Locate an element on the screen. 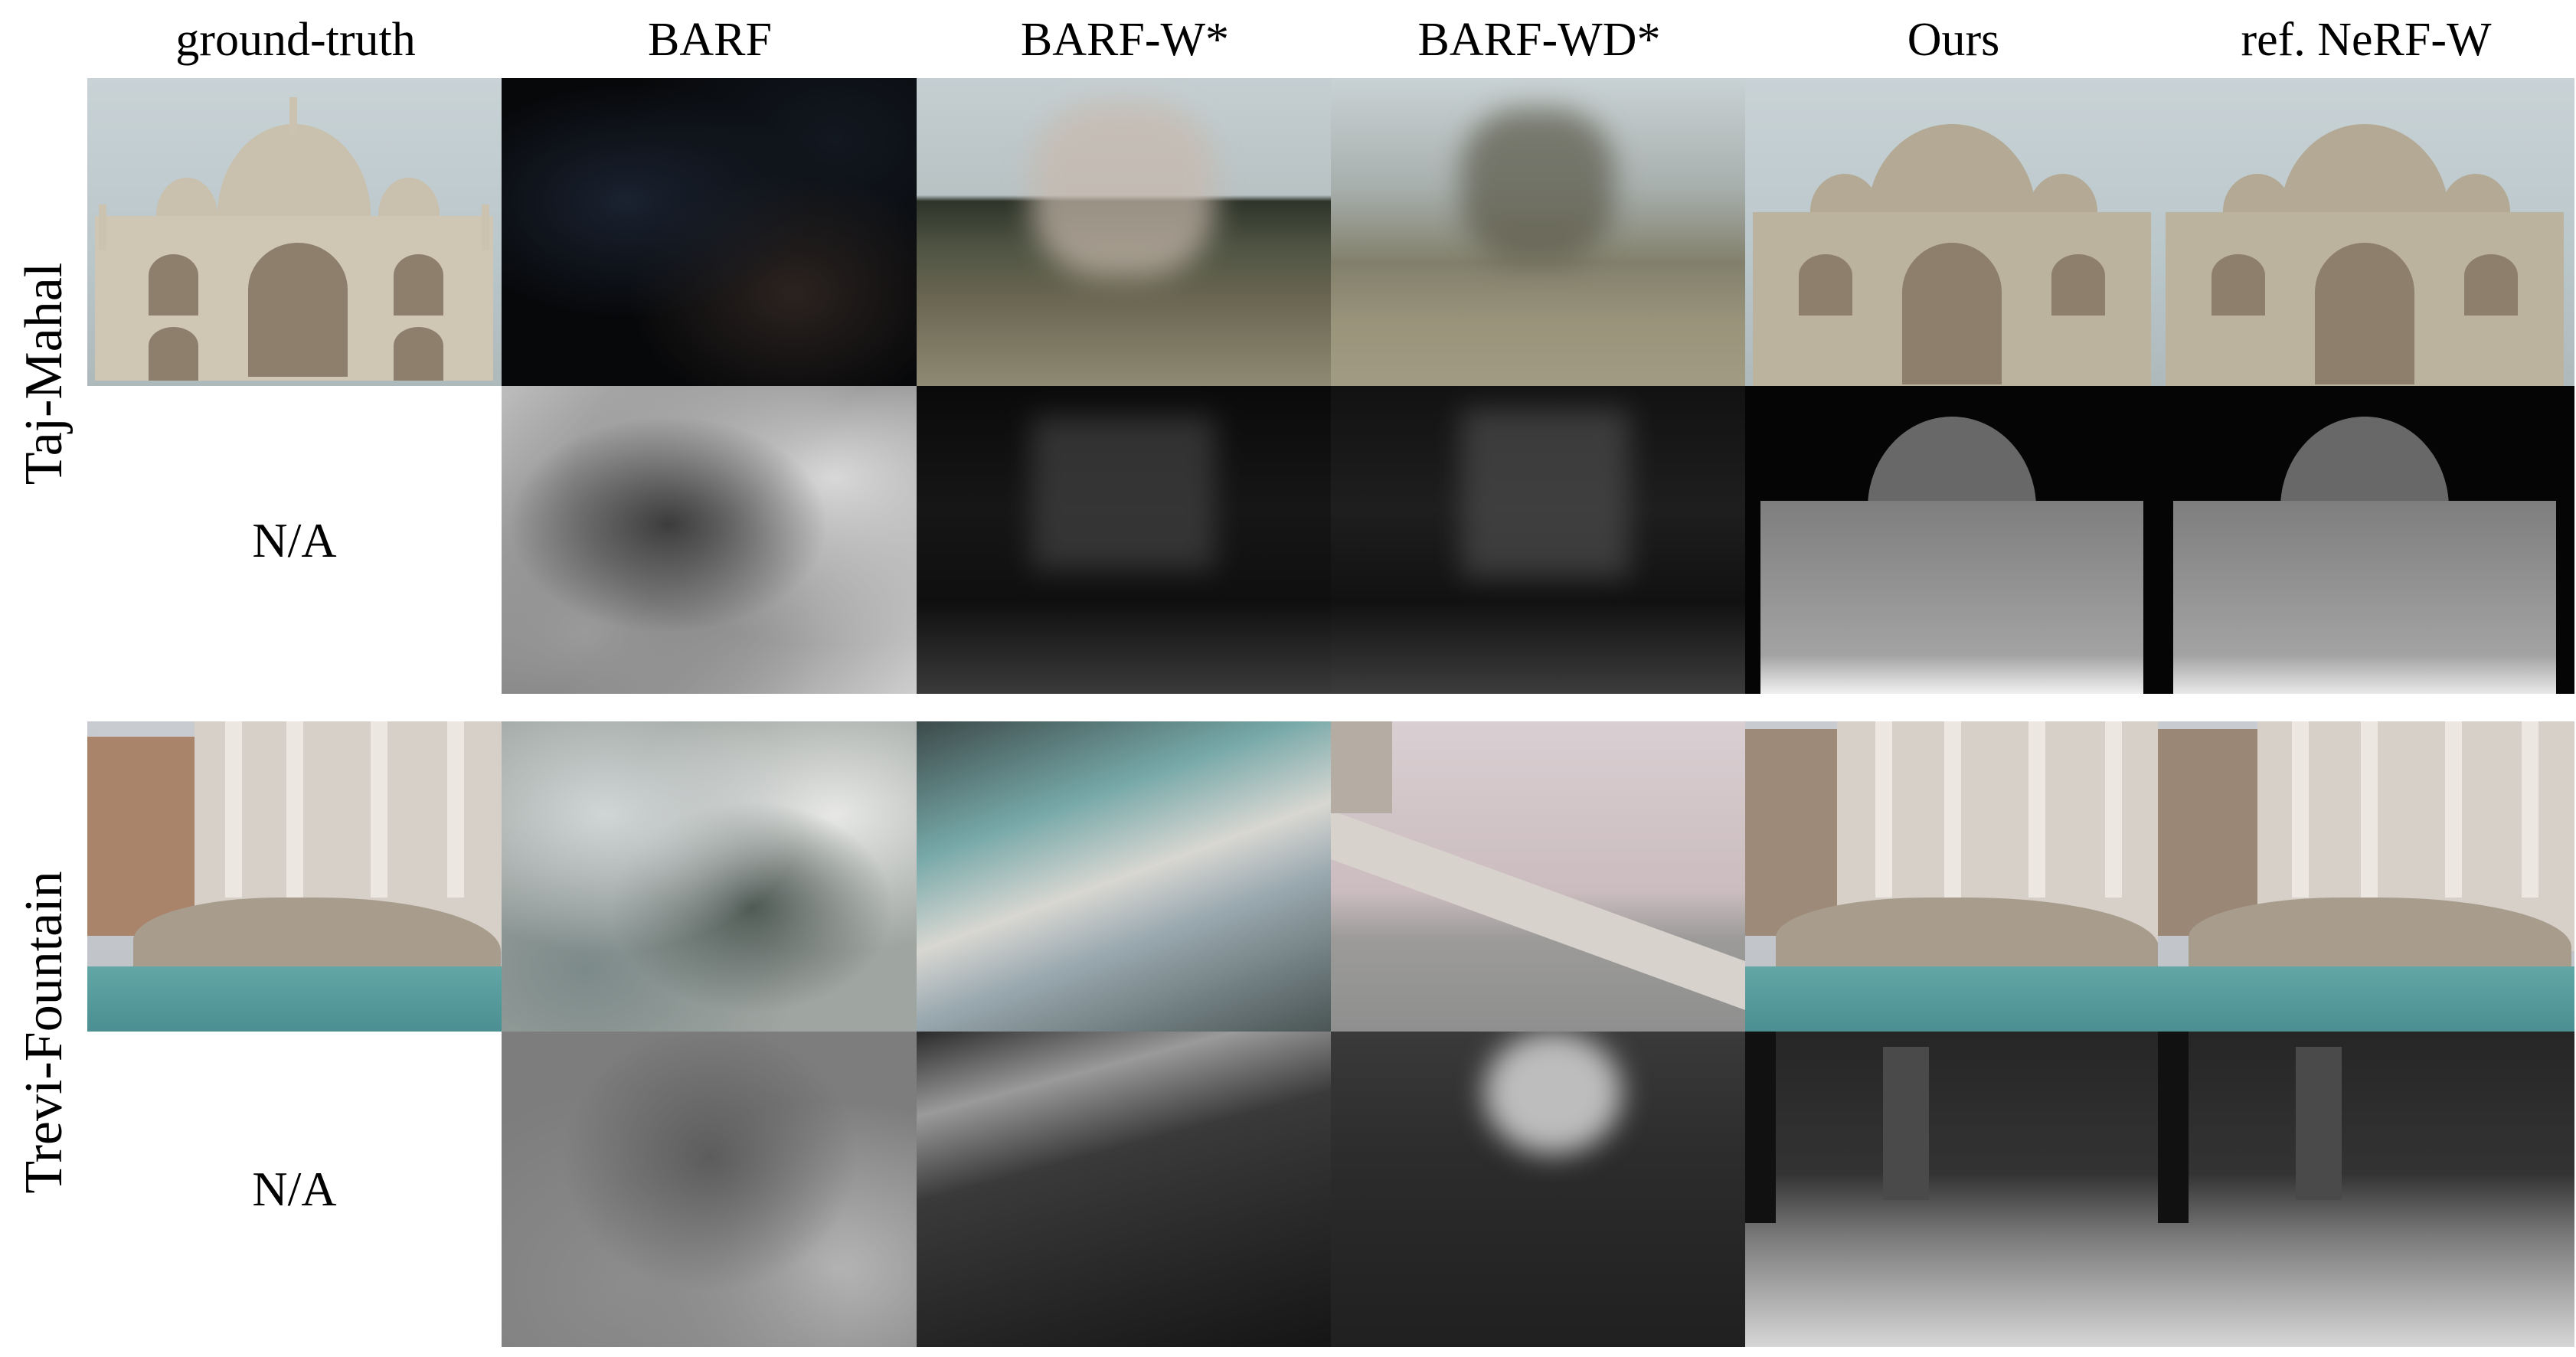 The image size is (2576, 1357). taj-nerfw-rgb-image is located at coordinates (2366, 232).